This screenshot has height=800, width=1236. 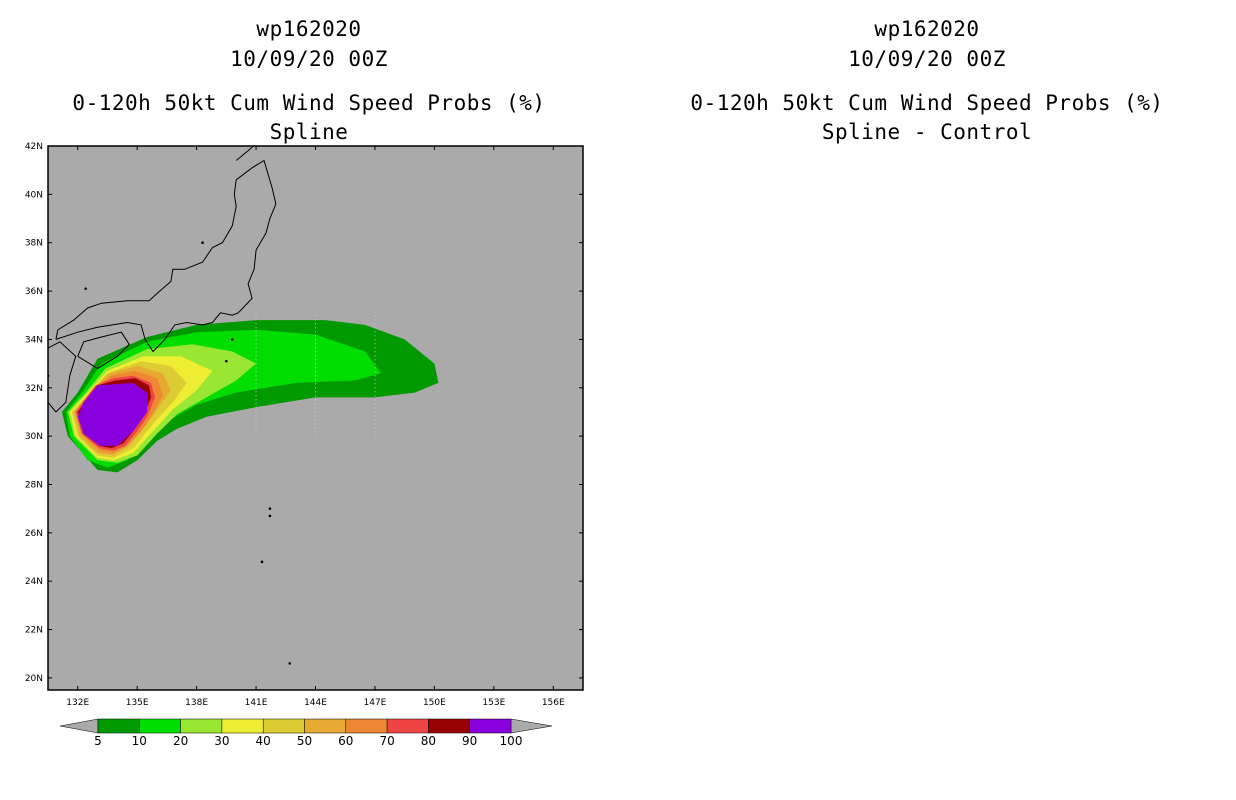 I want to click on x-tick-label: 153E, so click(x=493, y=703).